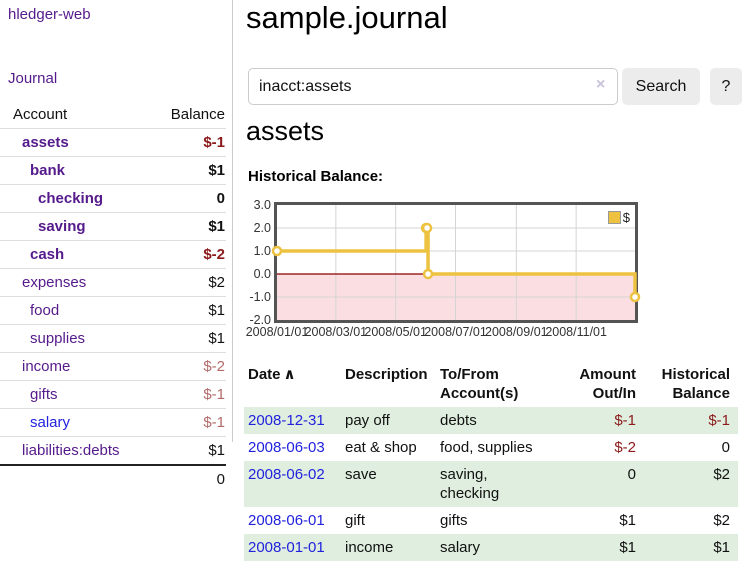 Image resolution: width=742 pixels, height=582 pixels. I want to click on balance-header-line1: Historical, so click(695, 374).